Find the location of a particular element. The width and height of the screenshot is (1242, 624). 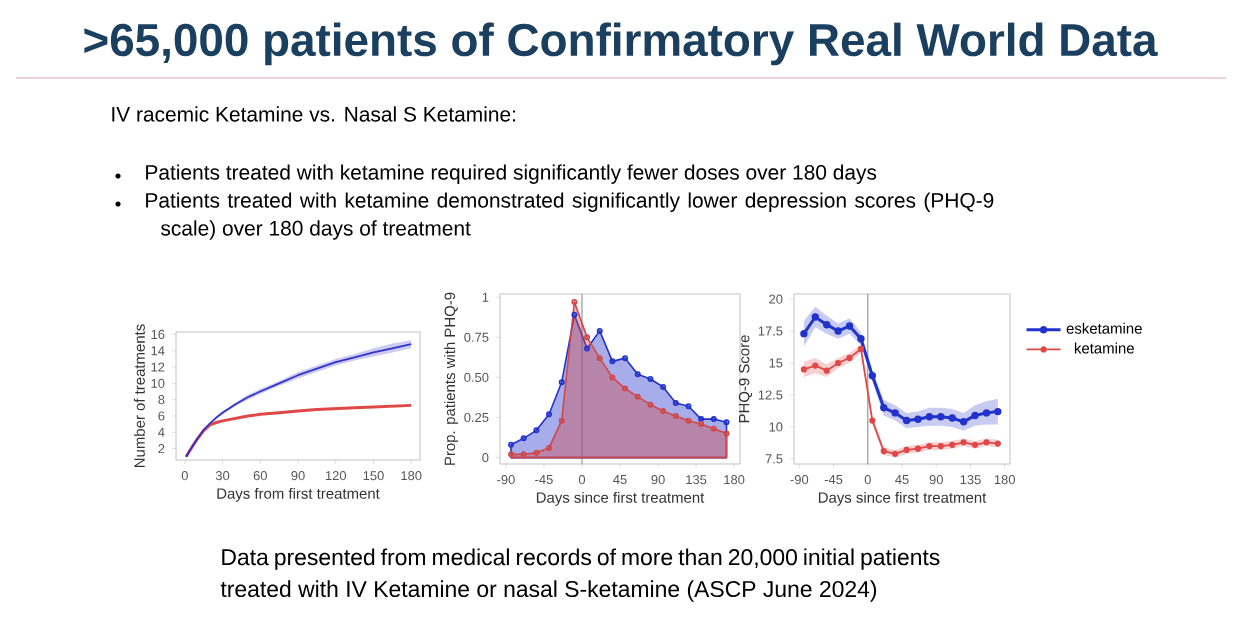

text: Patients treated with ketamine demonstrated significantly lower depression scores (PHQ-9 scale) over 180 days of treatment is located at coordinates (570, 216).